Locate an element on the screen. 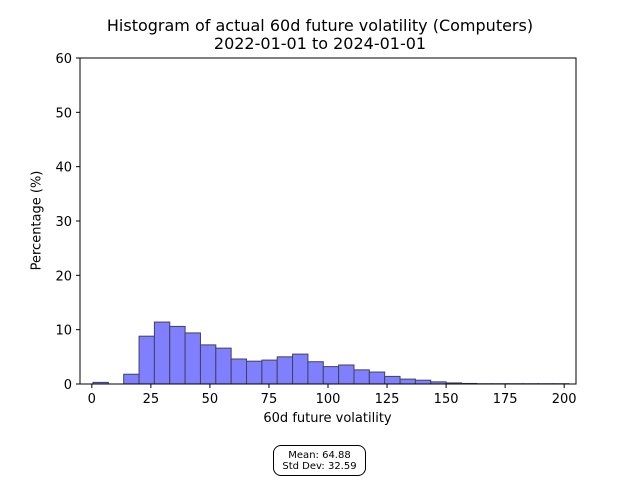 Image resolution: width=640 pixels, height=480 pixels. x-tick-label: 150 is located at coordinates (446, 399).